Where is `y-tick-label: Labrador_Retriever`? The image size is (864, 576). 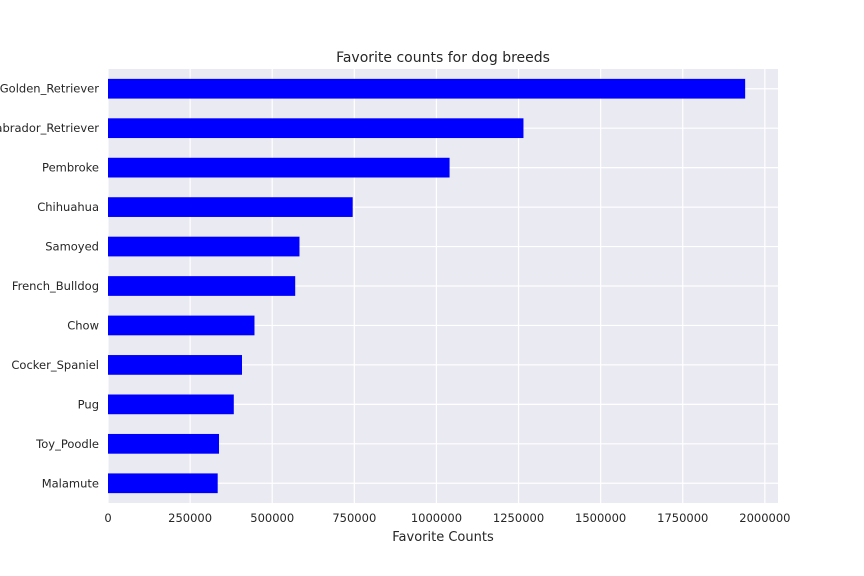 y-tick-label: Labrador_Retriever is located at coordinates (49, 128).